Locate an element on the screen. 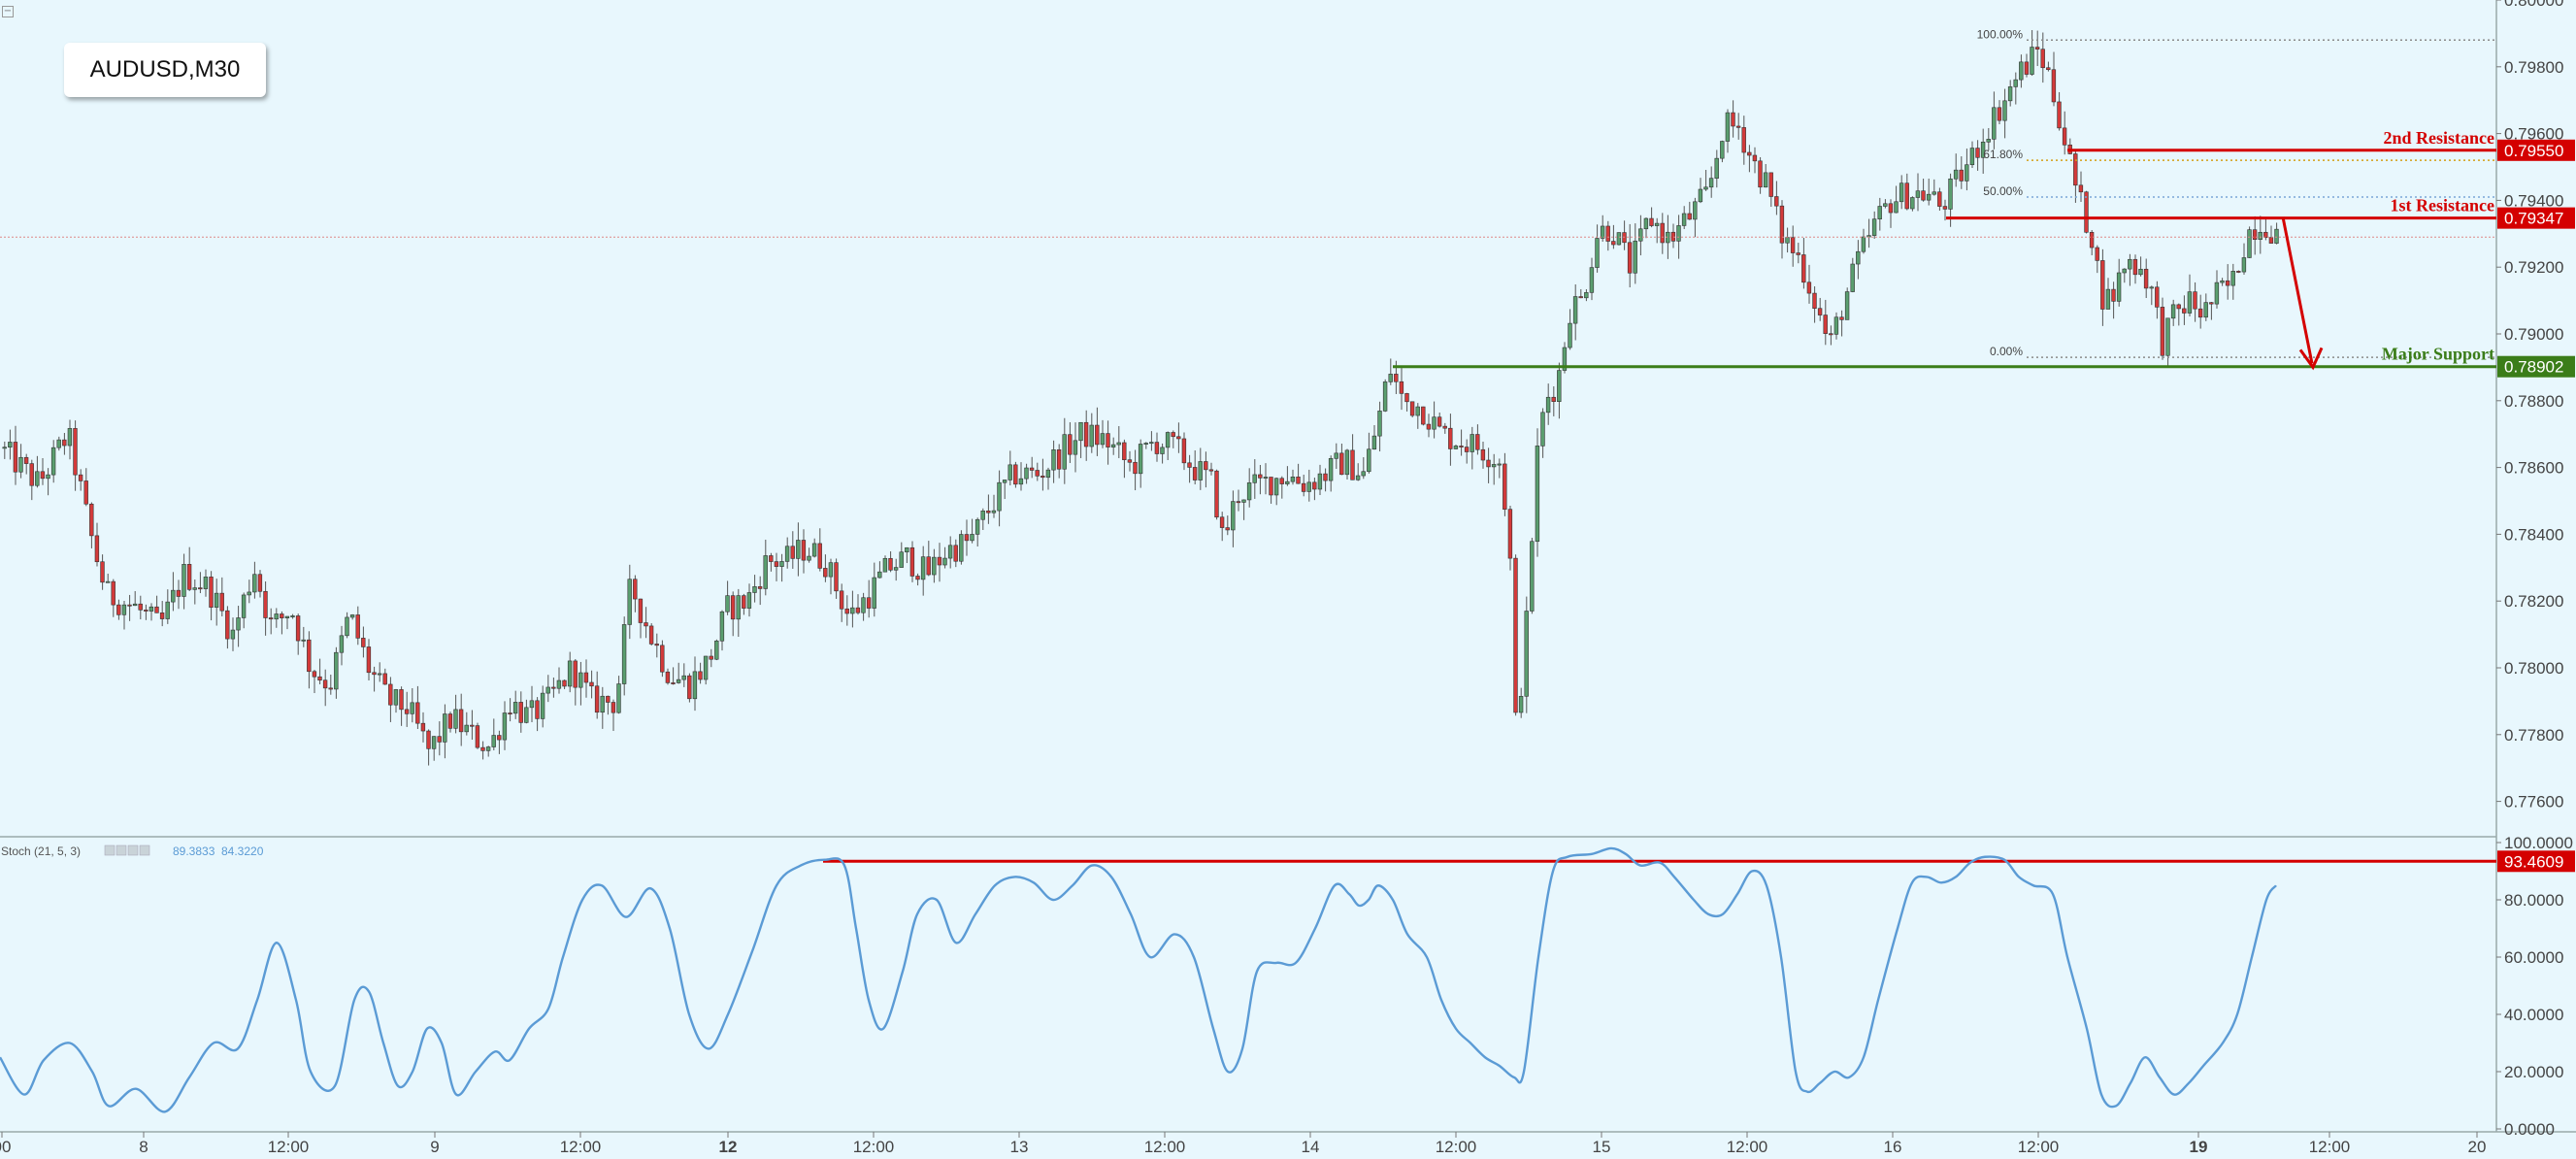  projection-arrow-line is located at coordinates (2297, 290).